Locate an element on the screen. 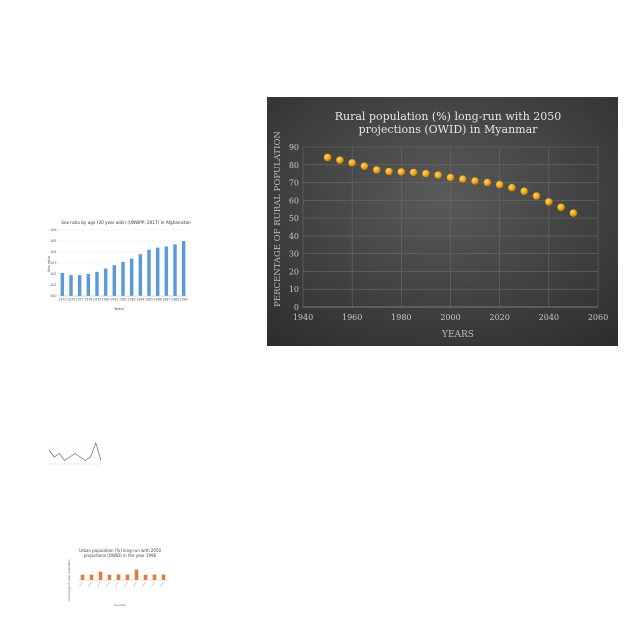  series-line is located at coordinates (75, 451).